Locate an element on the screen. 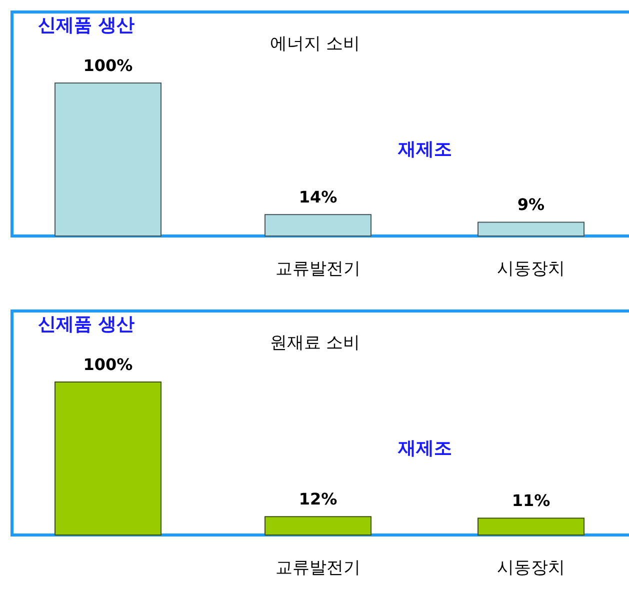  data-label: 9% is located at coordinates (531, 204).